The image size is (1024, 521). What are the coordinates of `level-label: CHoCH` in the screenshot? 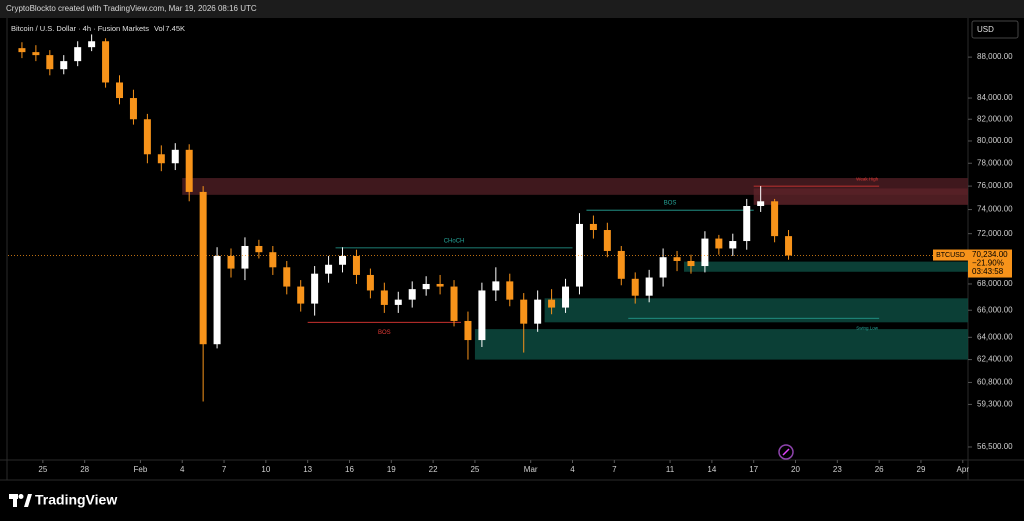 It's located at (454, 241).